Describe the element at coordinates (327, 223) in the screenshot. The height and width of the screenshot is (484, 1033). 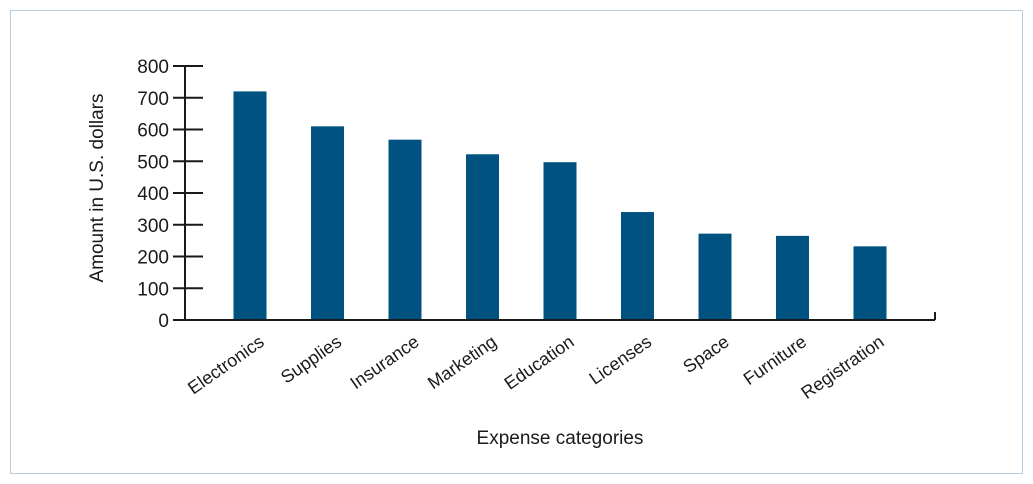
I see `bar-supplies` at that location.